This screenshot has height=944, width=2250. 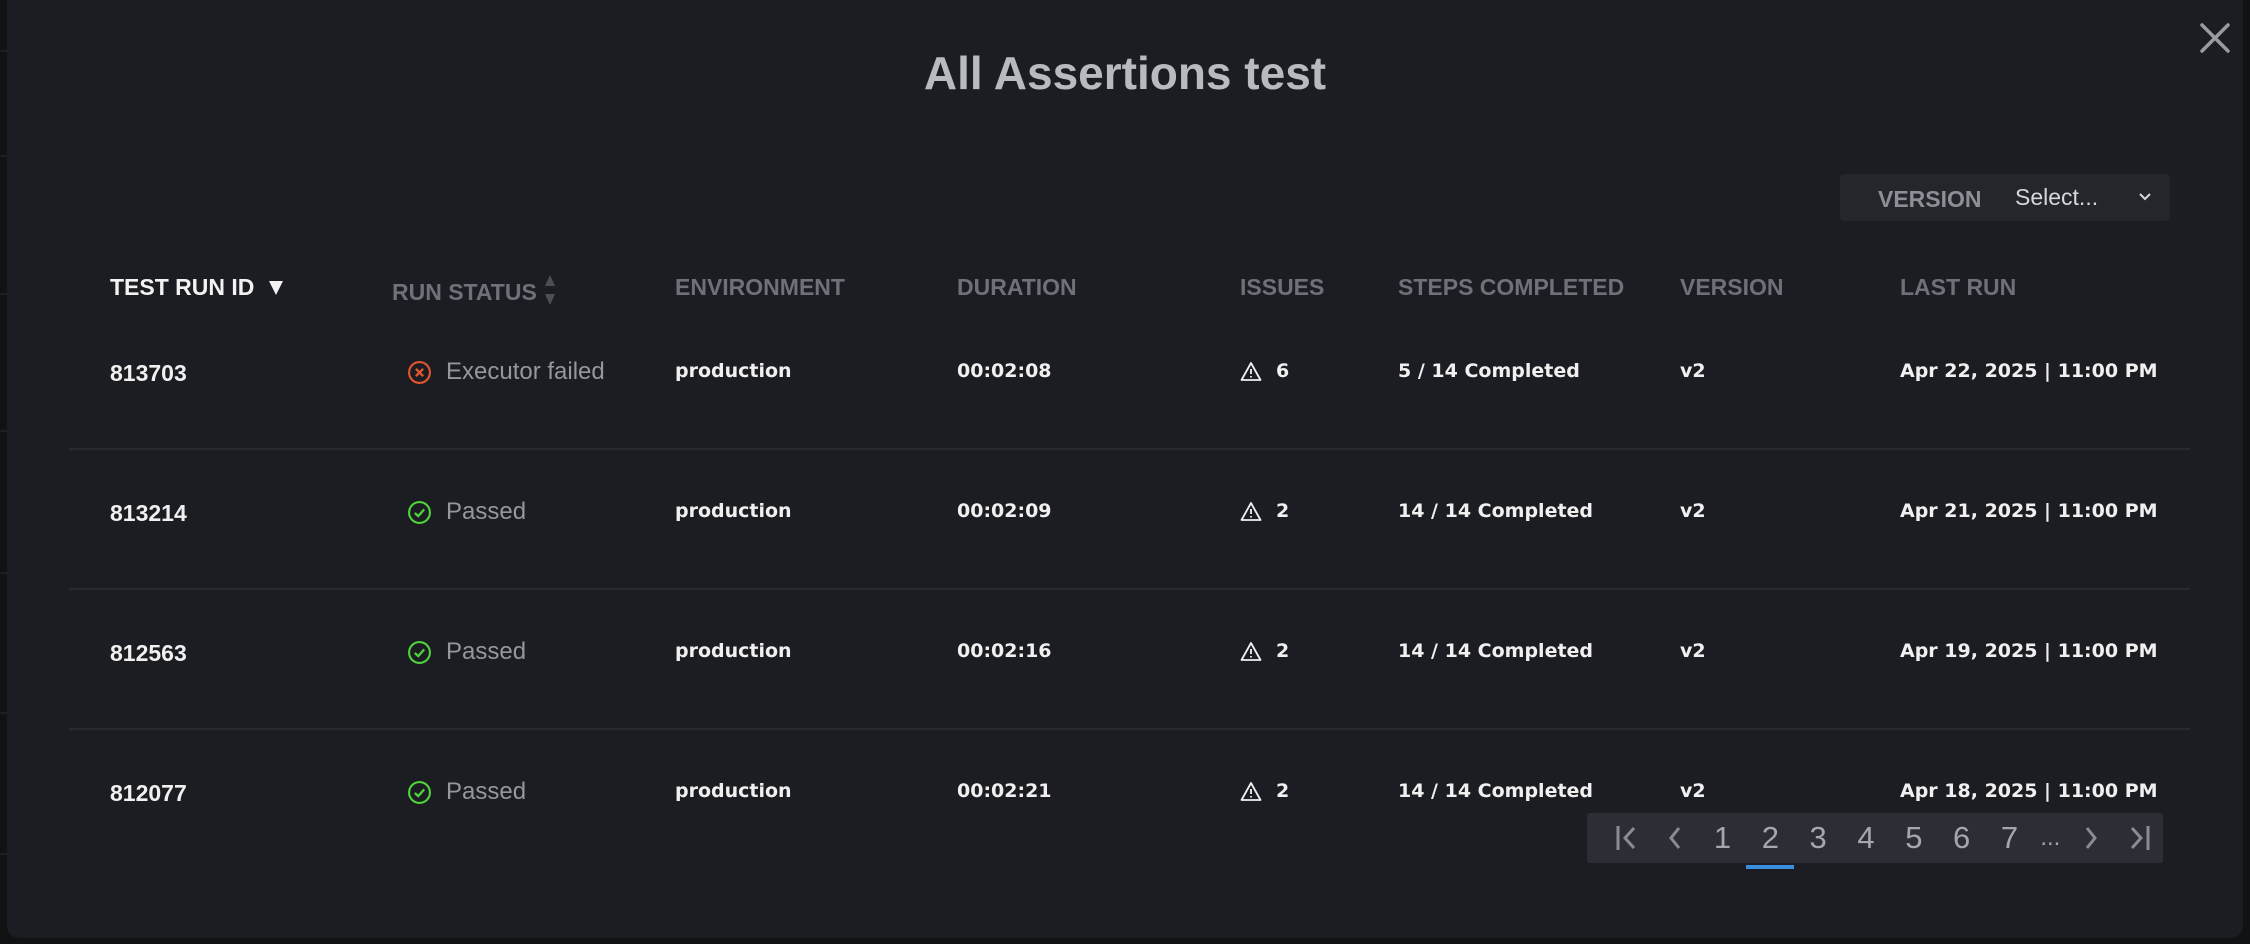 What do you see at coordinates (1264, 371) in the screenshot?
I see `issues: 6` at bounding box center [1264, 371].